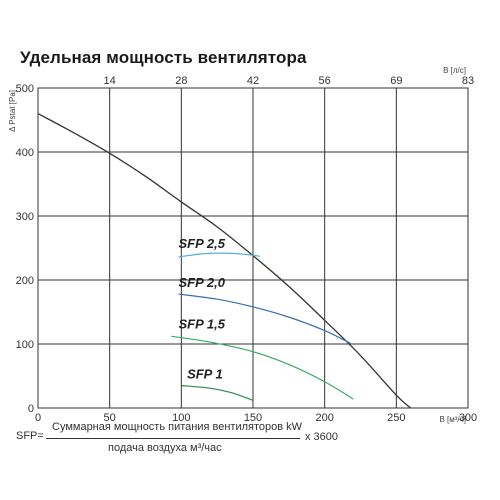  Describe the element at coordinates (322, 437) in the screenshot. I see `formula-multiplier: x 3600` at that location.